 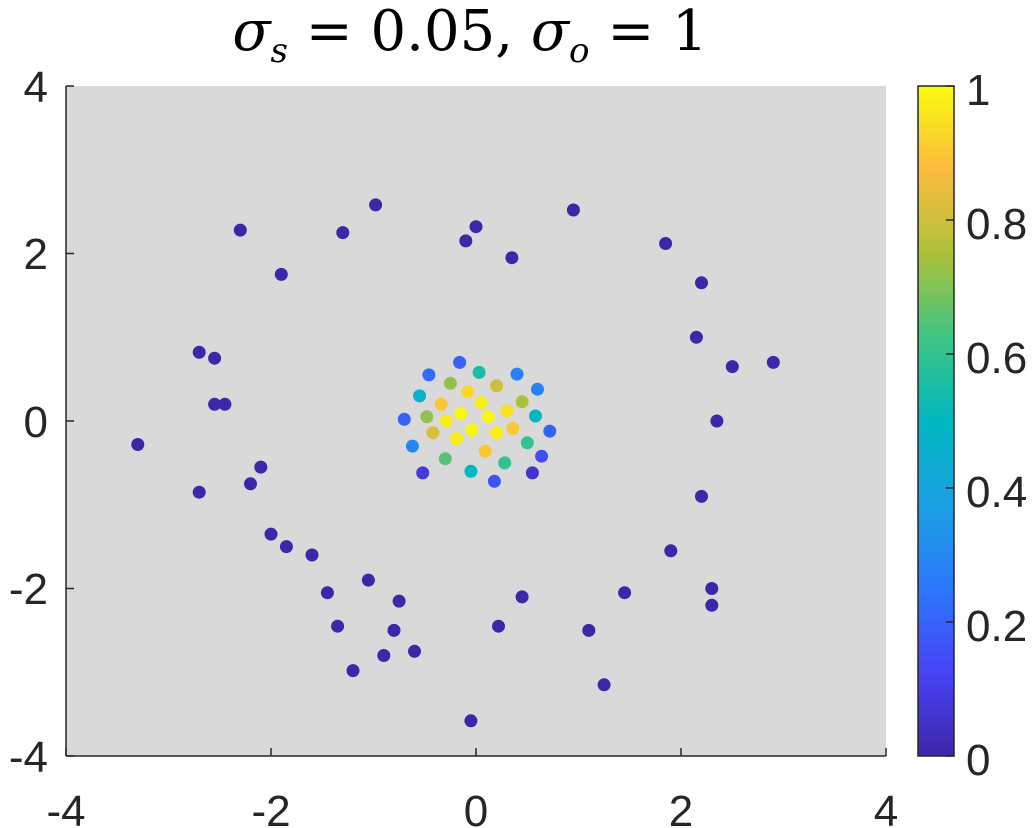 I want to click on colorbar-tick-label: 0.6, so click(x=996, y=358).